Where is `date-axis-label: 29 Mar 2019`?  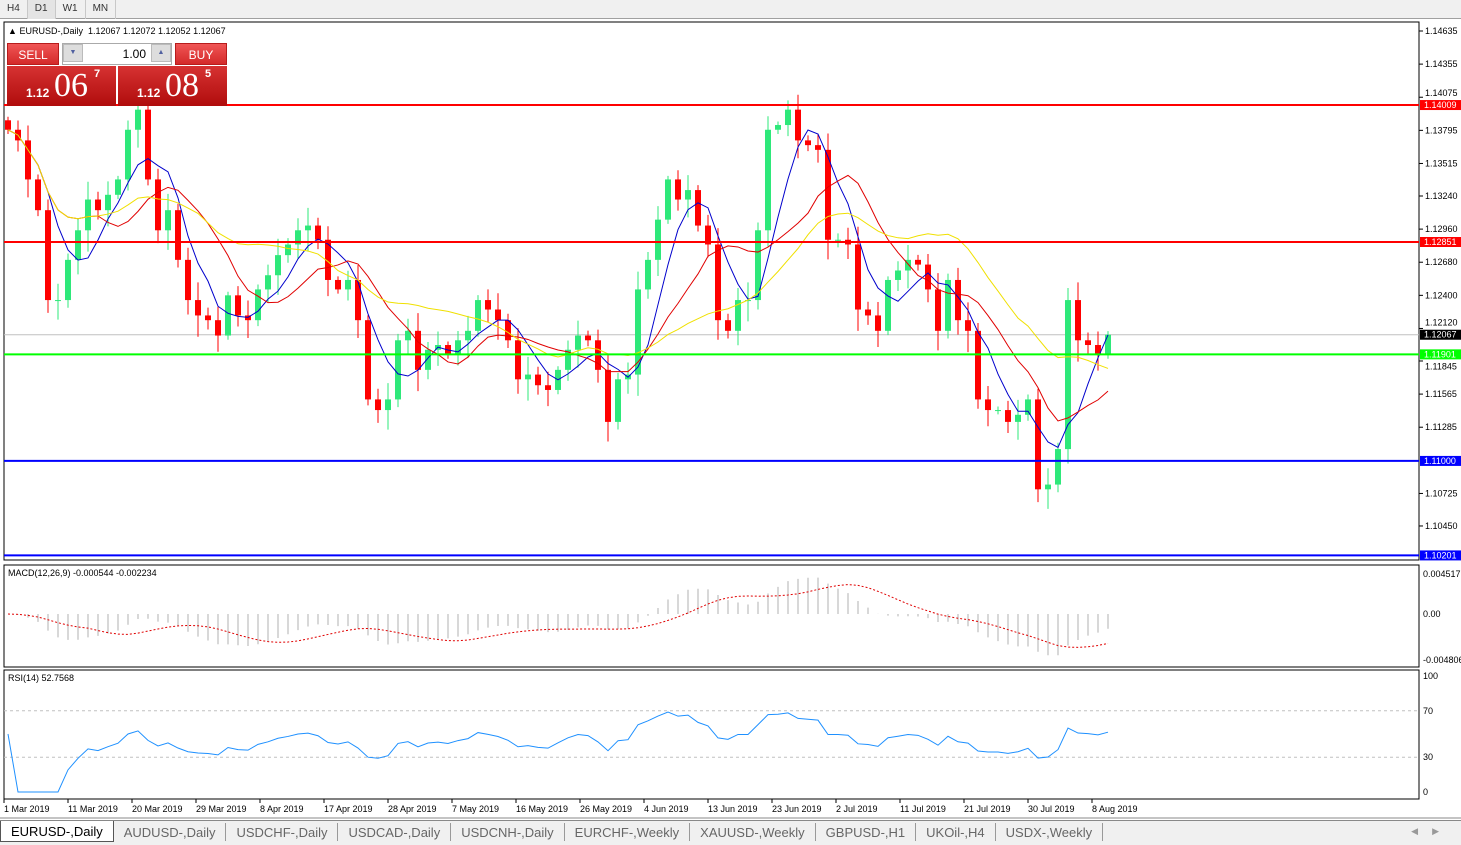
date-axis-label: 29 Mar 2019 is located at coordinates (221, 809).